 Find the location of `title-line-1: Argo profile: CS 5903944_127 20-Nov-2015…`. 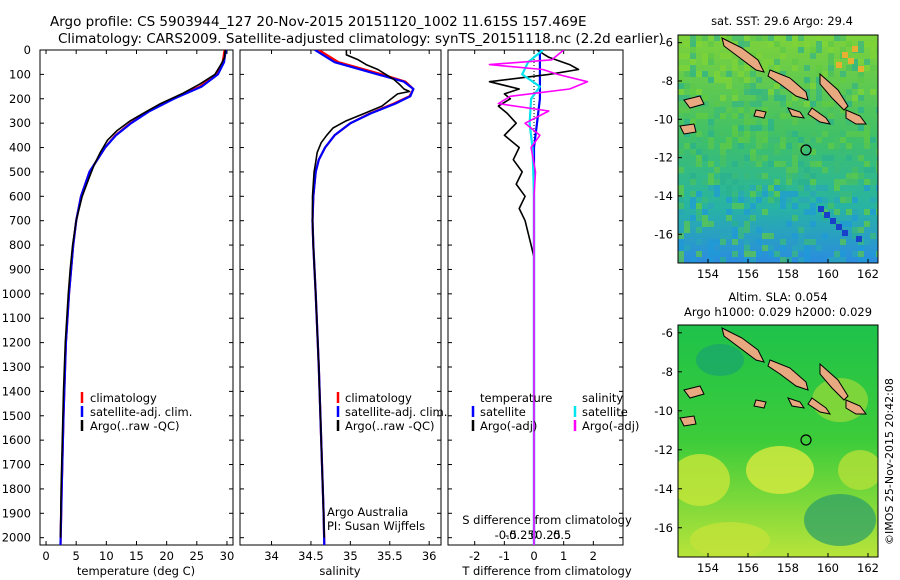

title-line-1: Argo profile: CS 5903944_127 20-Nov-2015… is located at coordinates (318, 22).